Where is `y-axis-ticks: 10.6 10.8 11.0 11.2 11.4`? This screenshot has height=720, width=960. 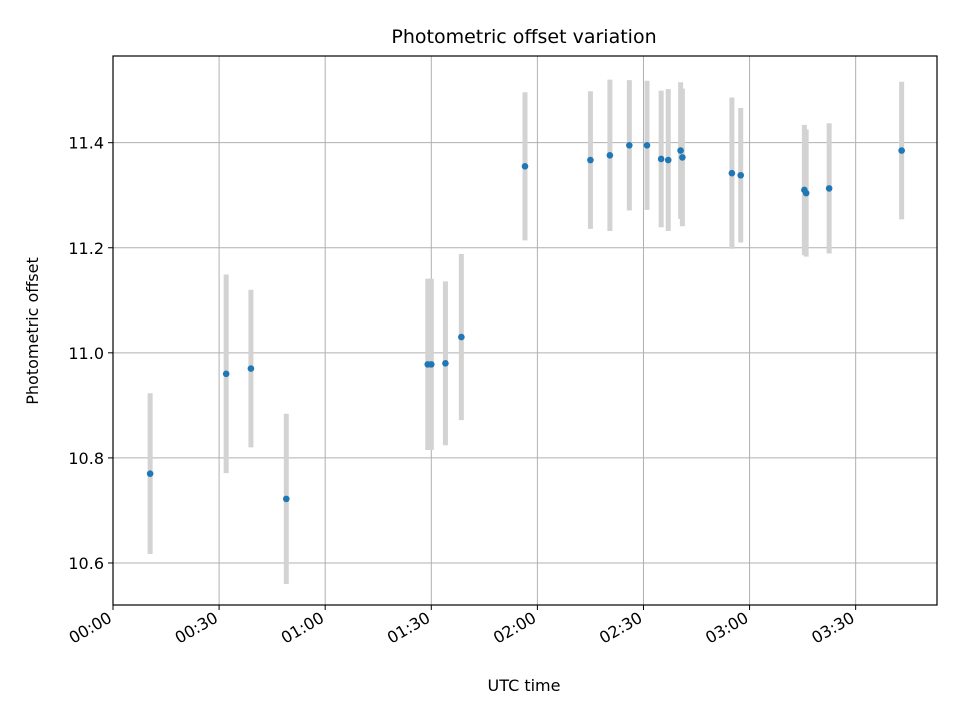 y-axis-ticks: 10.6 10.8 11.0 11.2 11.4 is located at coordinates (90, 353).